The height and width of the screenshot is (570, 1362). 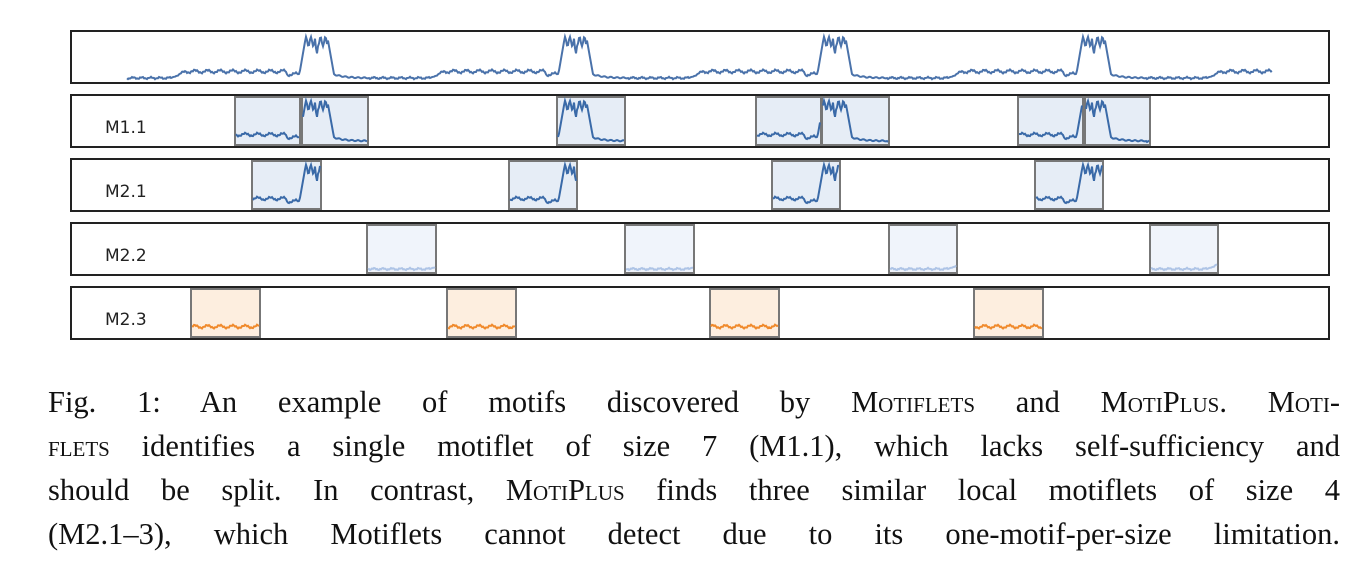 I want to click on caption-text: Moti-, so click(x=1304, y=402).